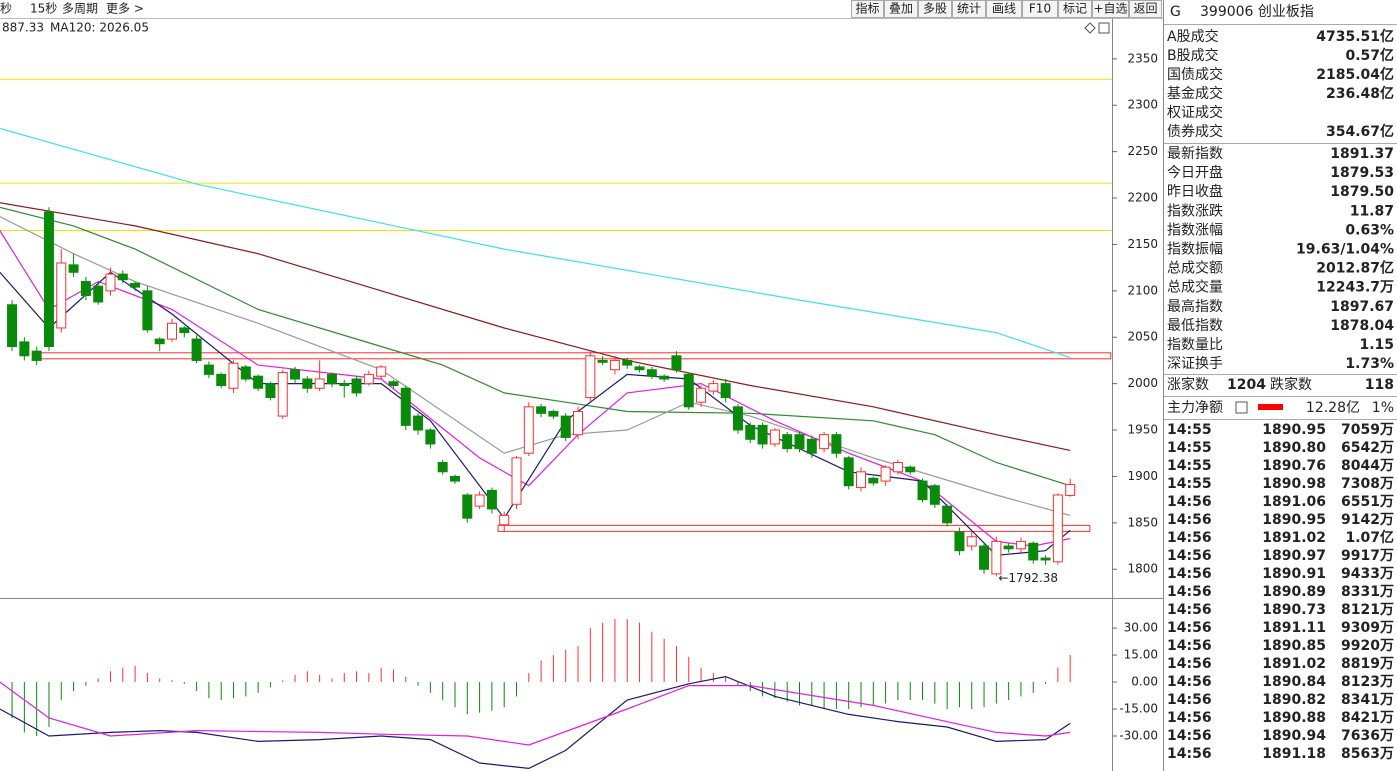 Image resolution: width=1397 pixels, height=771 pixels. What do you see at coordinates (1104, 28) in the screenshot?
I see `window-icon` at bounding box center [1104, 28].